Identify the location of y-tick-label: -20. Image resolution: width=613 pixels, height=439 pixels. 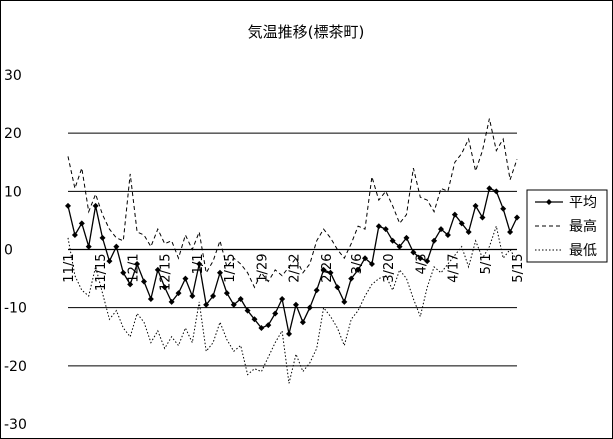
(15, 367).